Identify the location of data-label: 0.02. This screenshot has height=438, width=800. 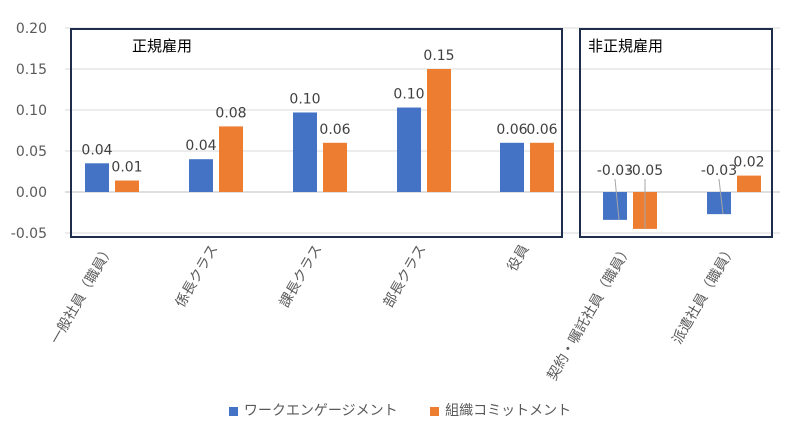
(748, 163).